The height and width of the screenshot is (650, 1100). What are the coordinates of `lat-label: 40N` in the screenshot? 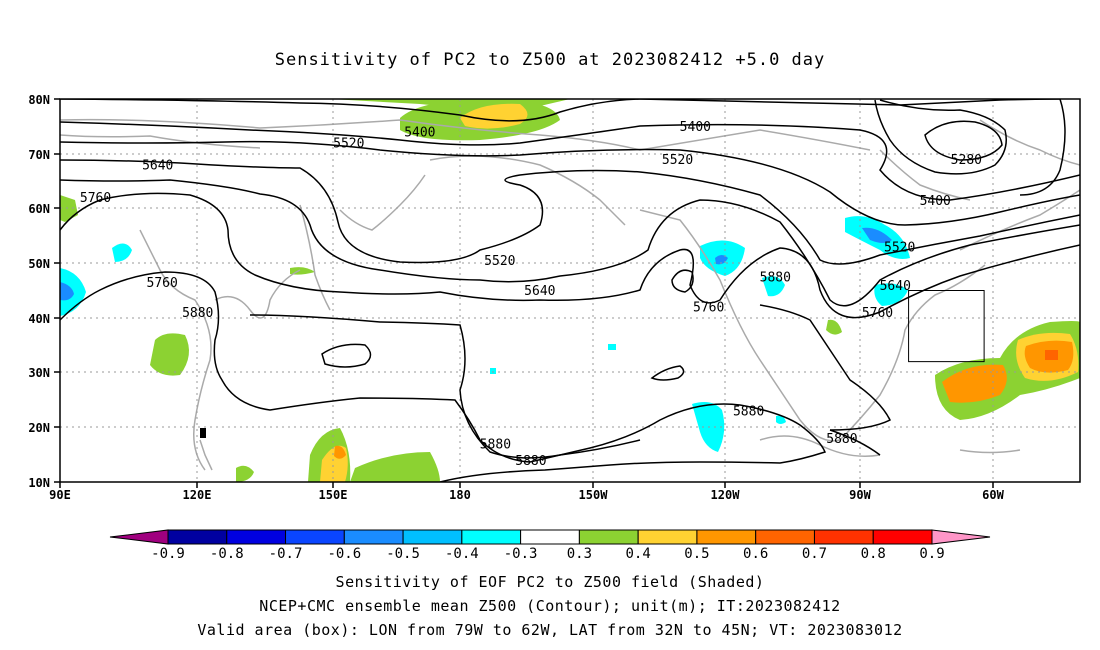 It's located at (39, 319).